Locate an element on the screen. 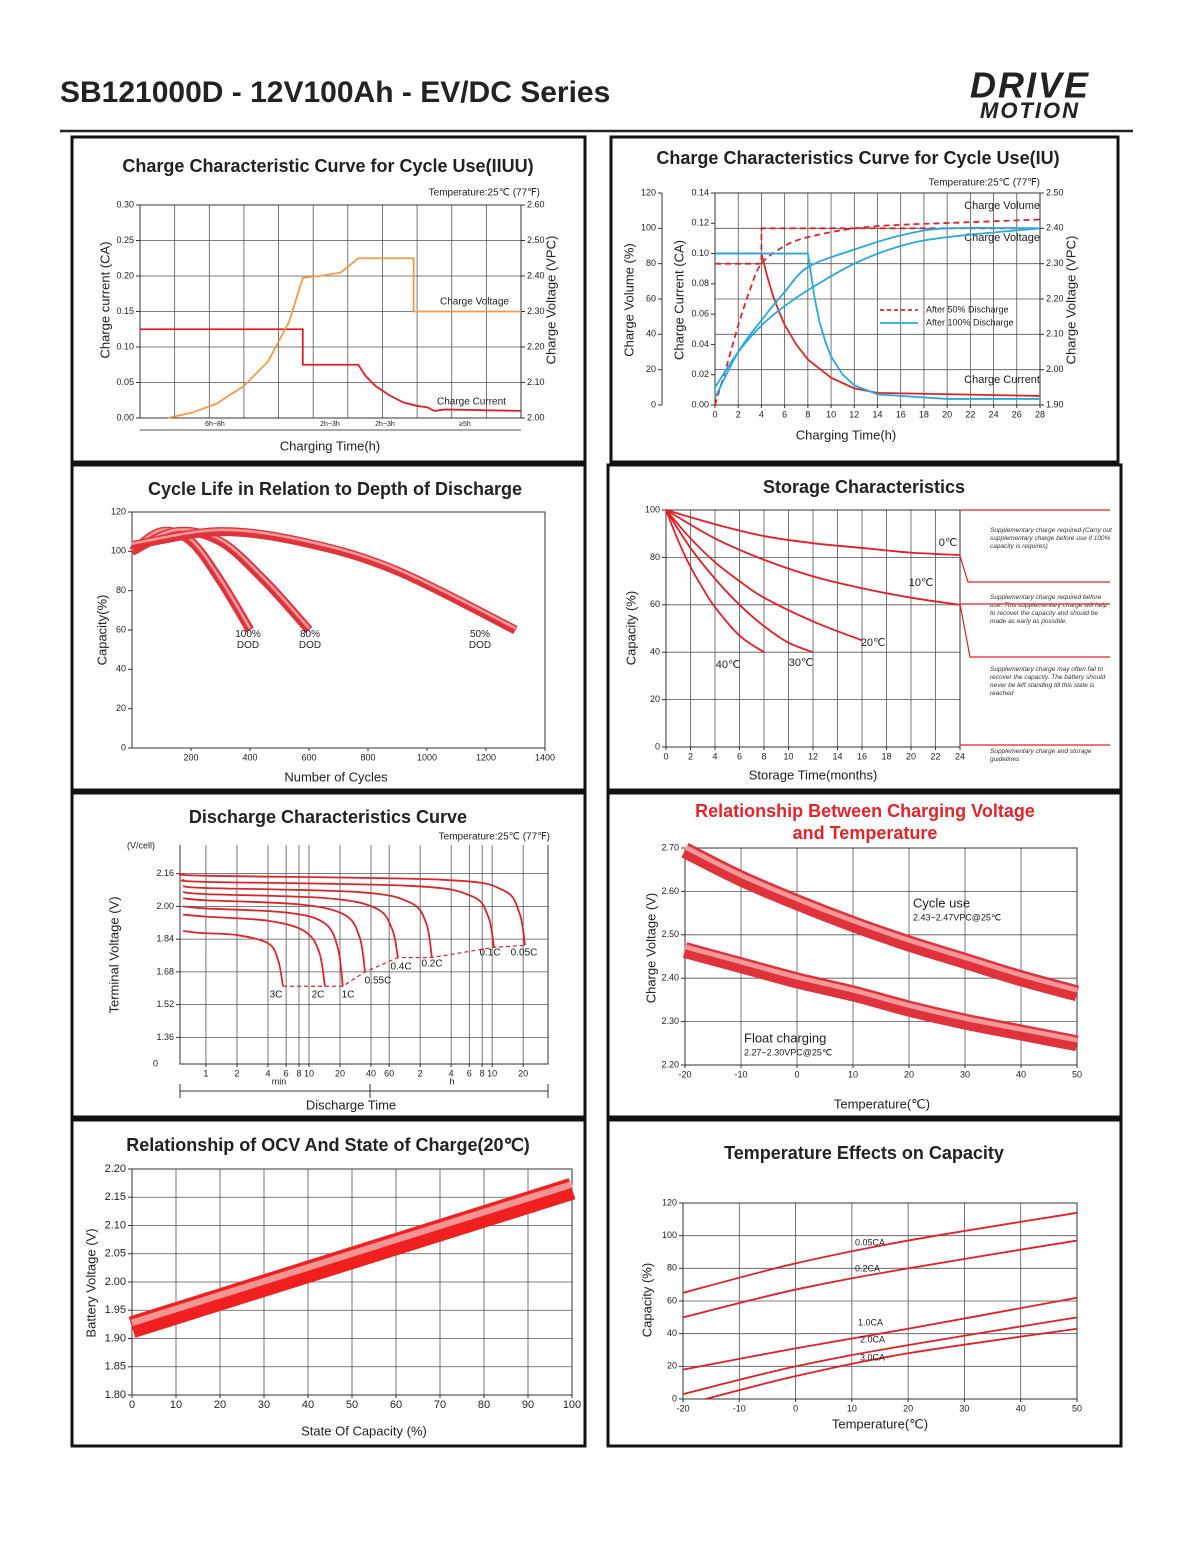  y-axis-label: Terminal Voltage (V) is located at coordinates (113, 954).